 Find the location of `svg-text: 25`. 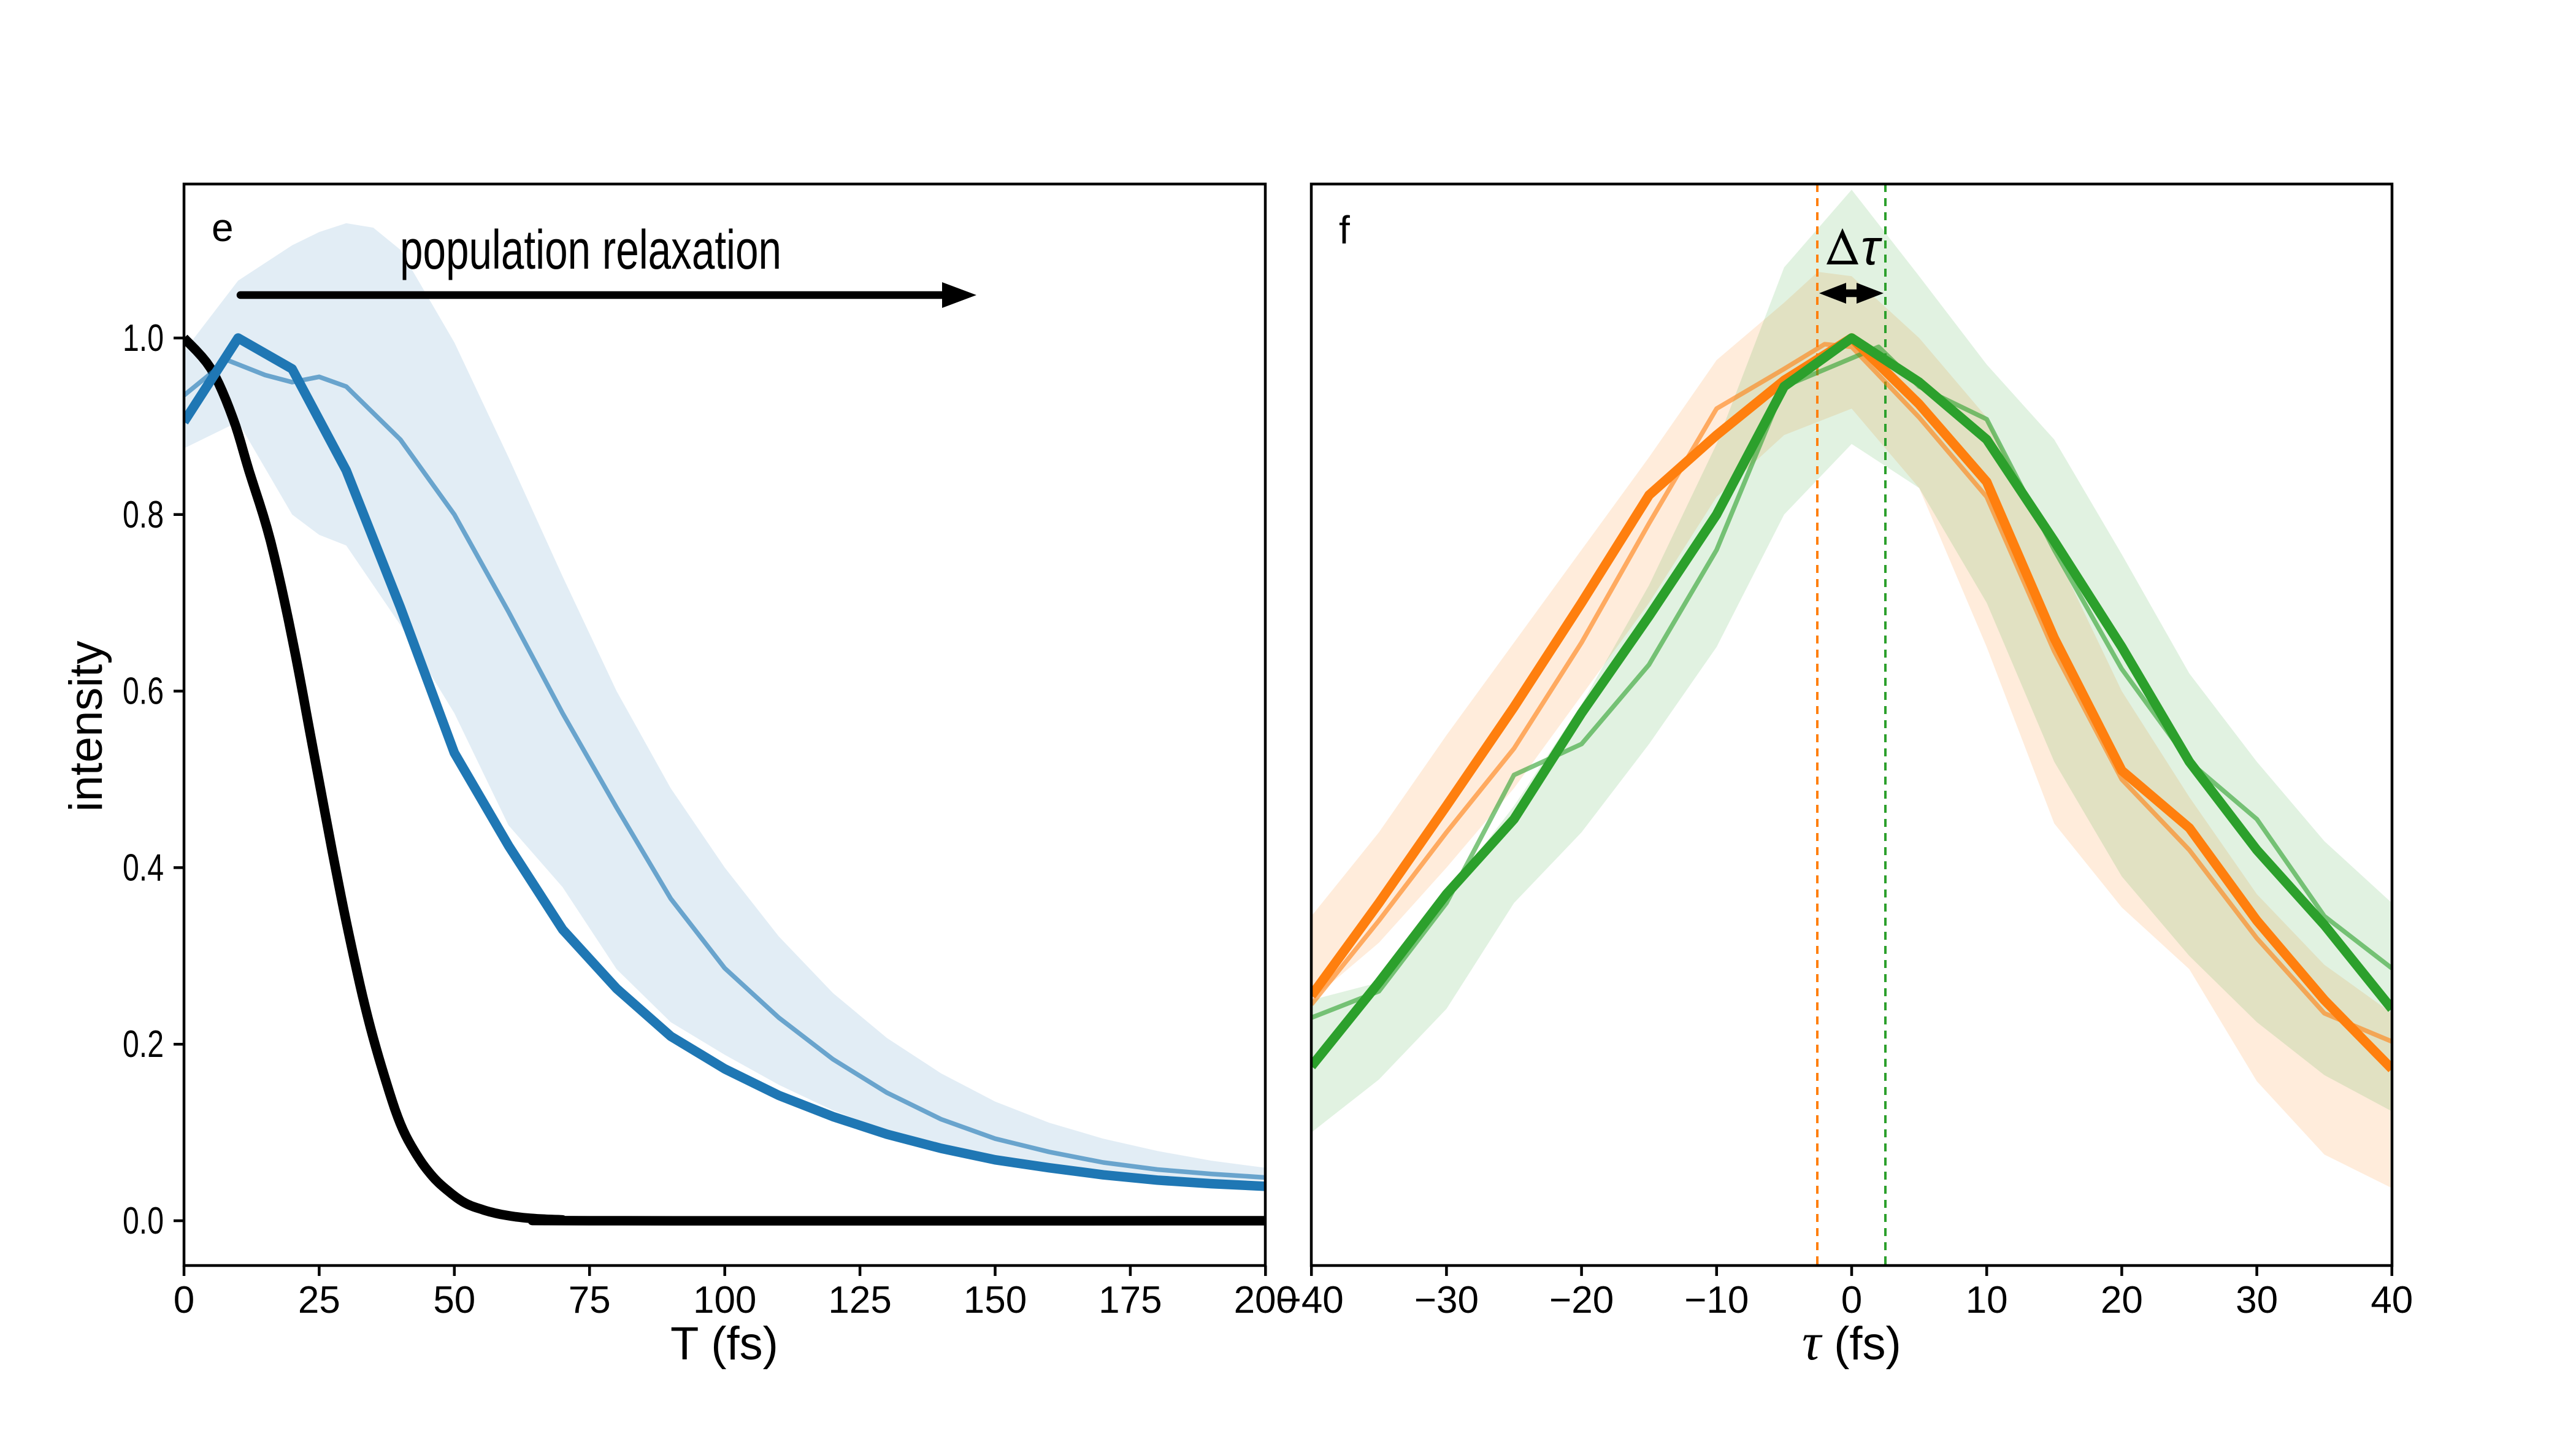

svg-text: 25 is located at coordinates (319, 1300).